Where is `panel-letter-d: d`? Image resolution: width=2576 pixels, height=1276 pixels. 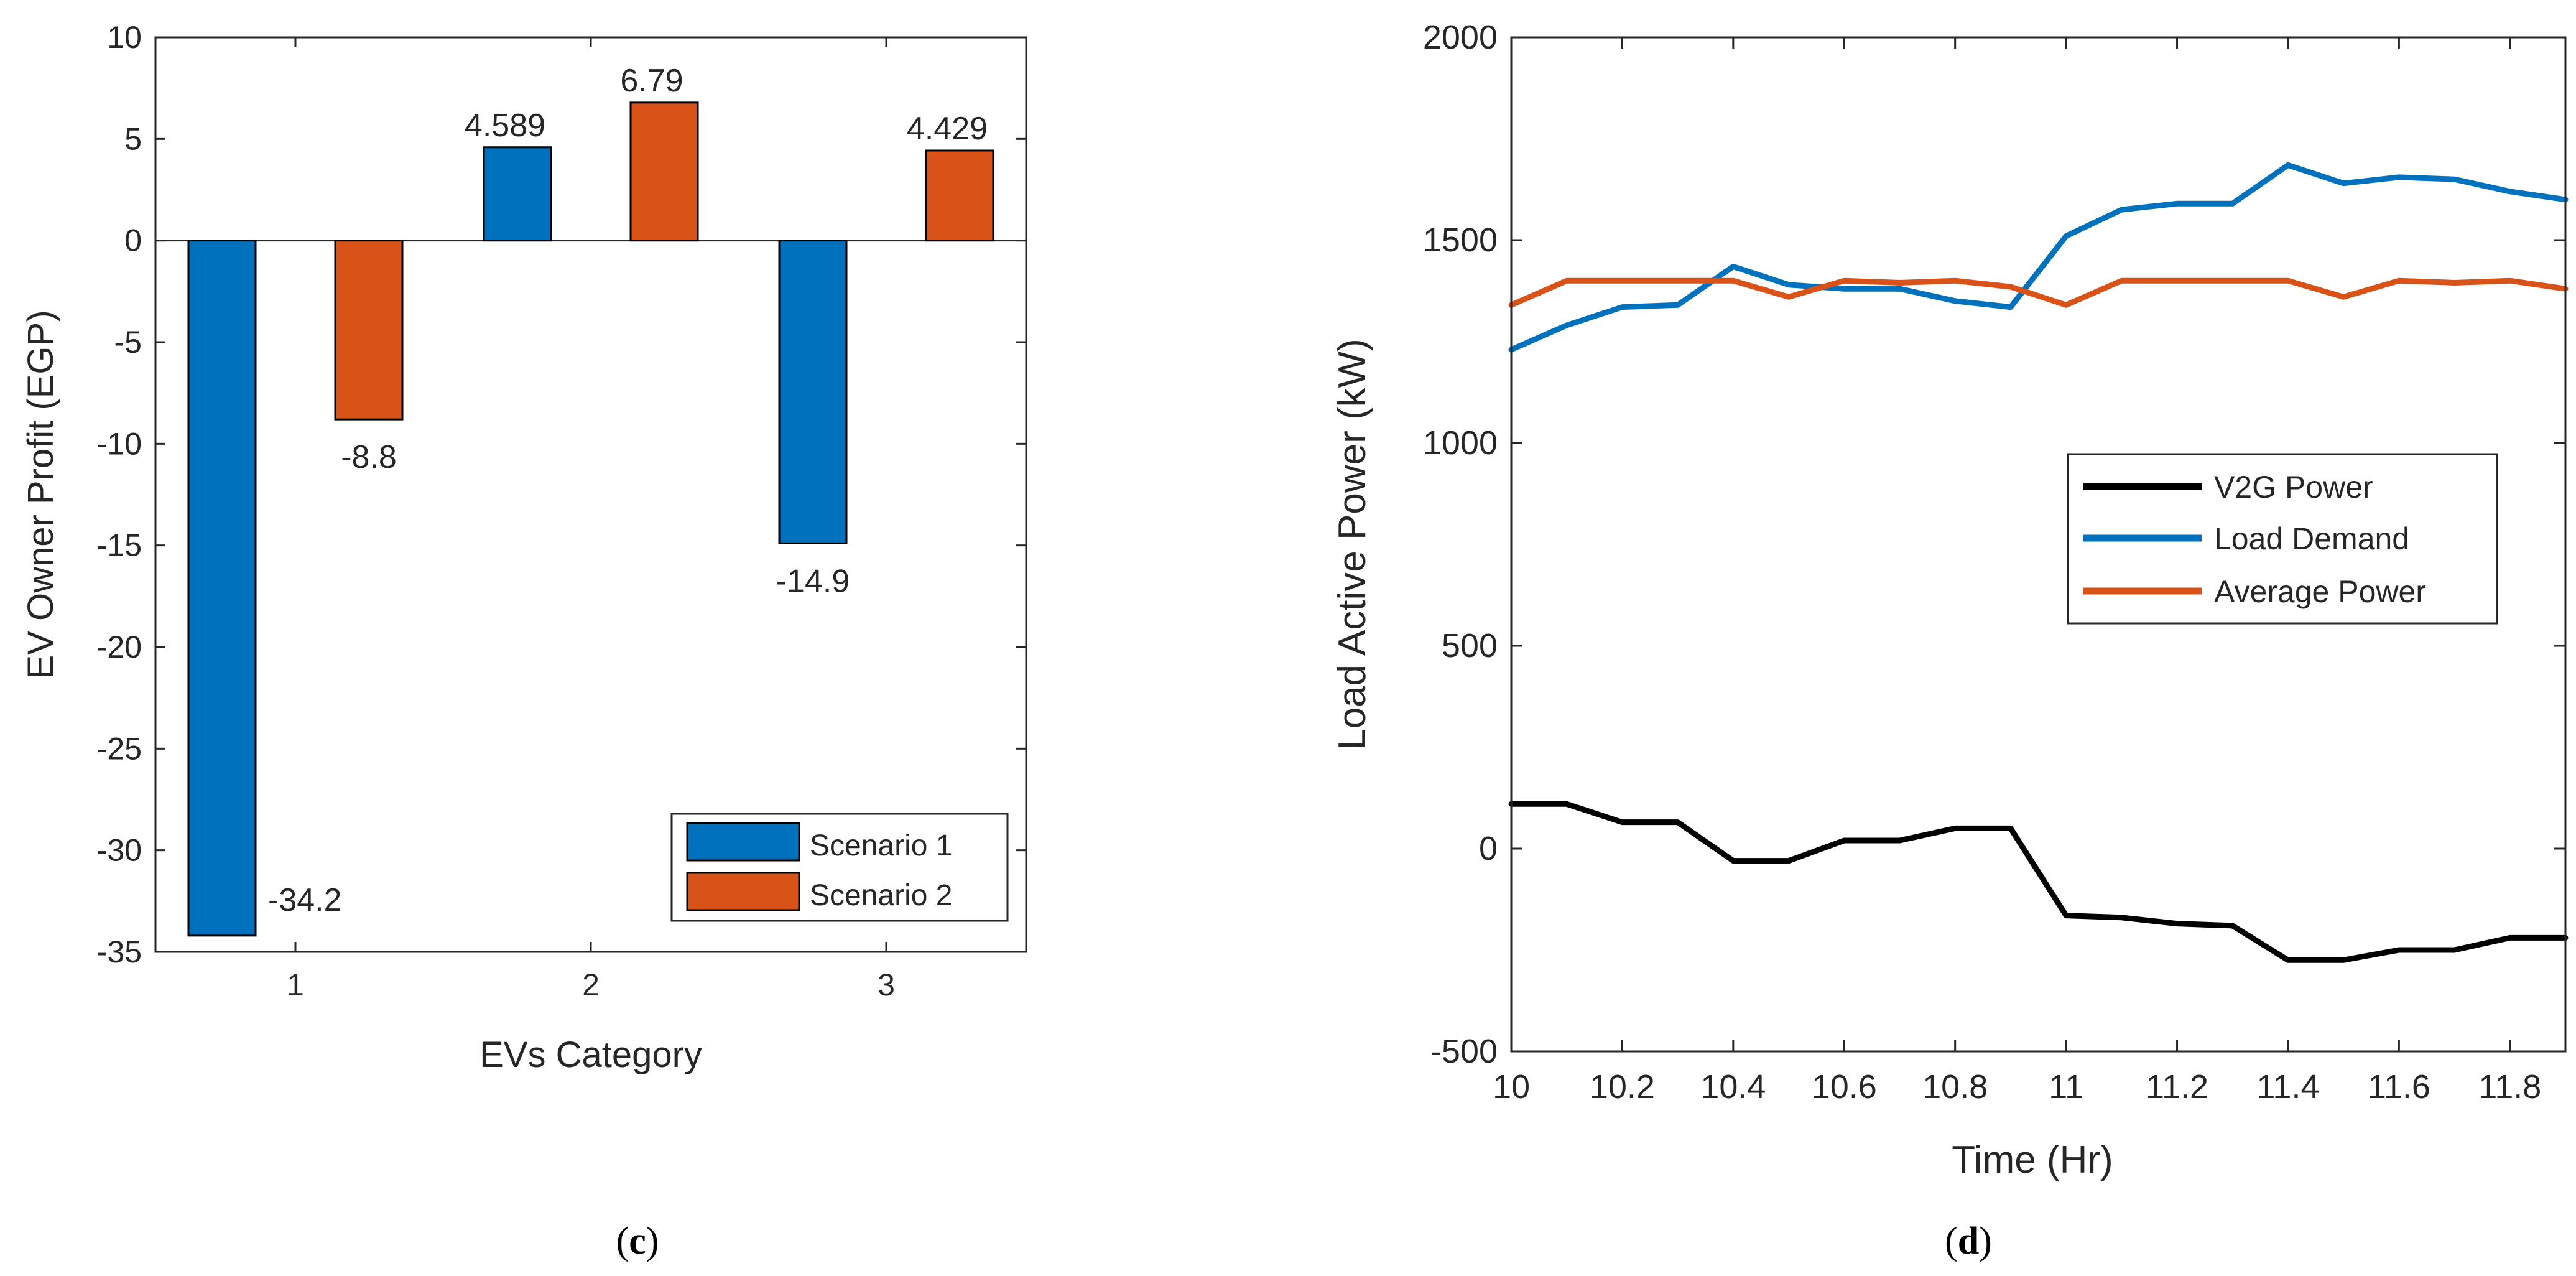
panel-letter-d: d is located at coordinates (1969, 1241).